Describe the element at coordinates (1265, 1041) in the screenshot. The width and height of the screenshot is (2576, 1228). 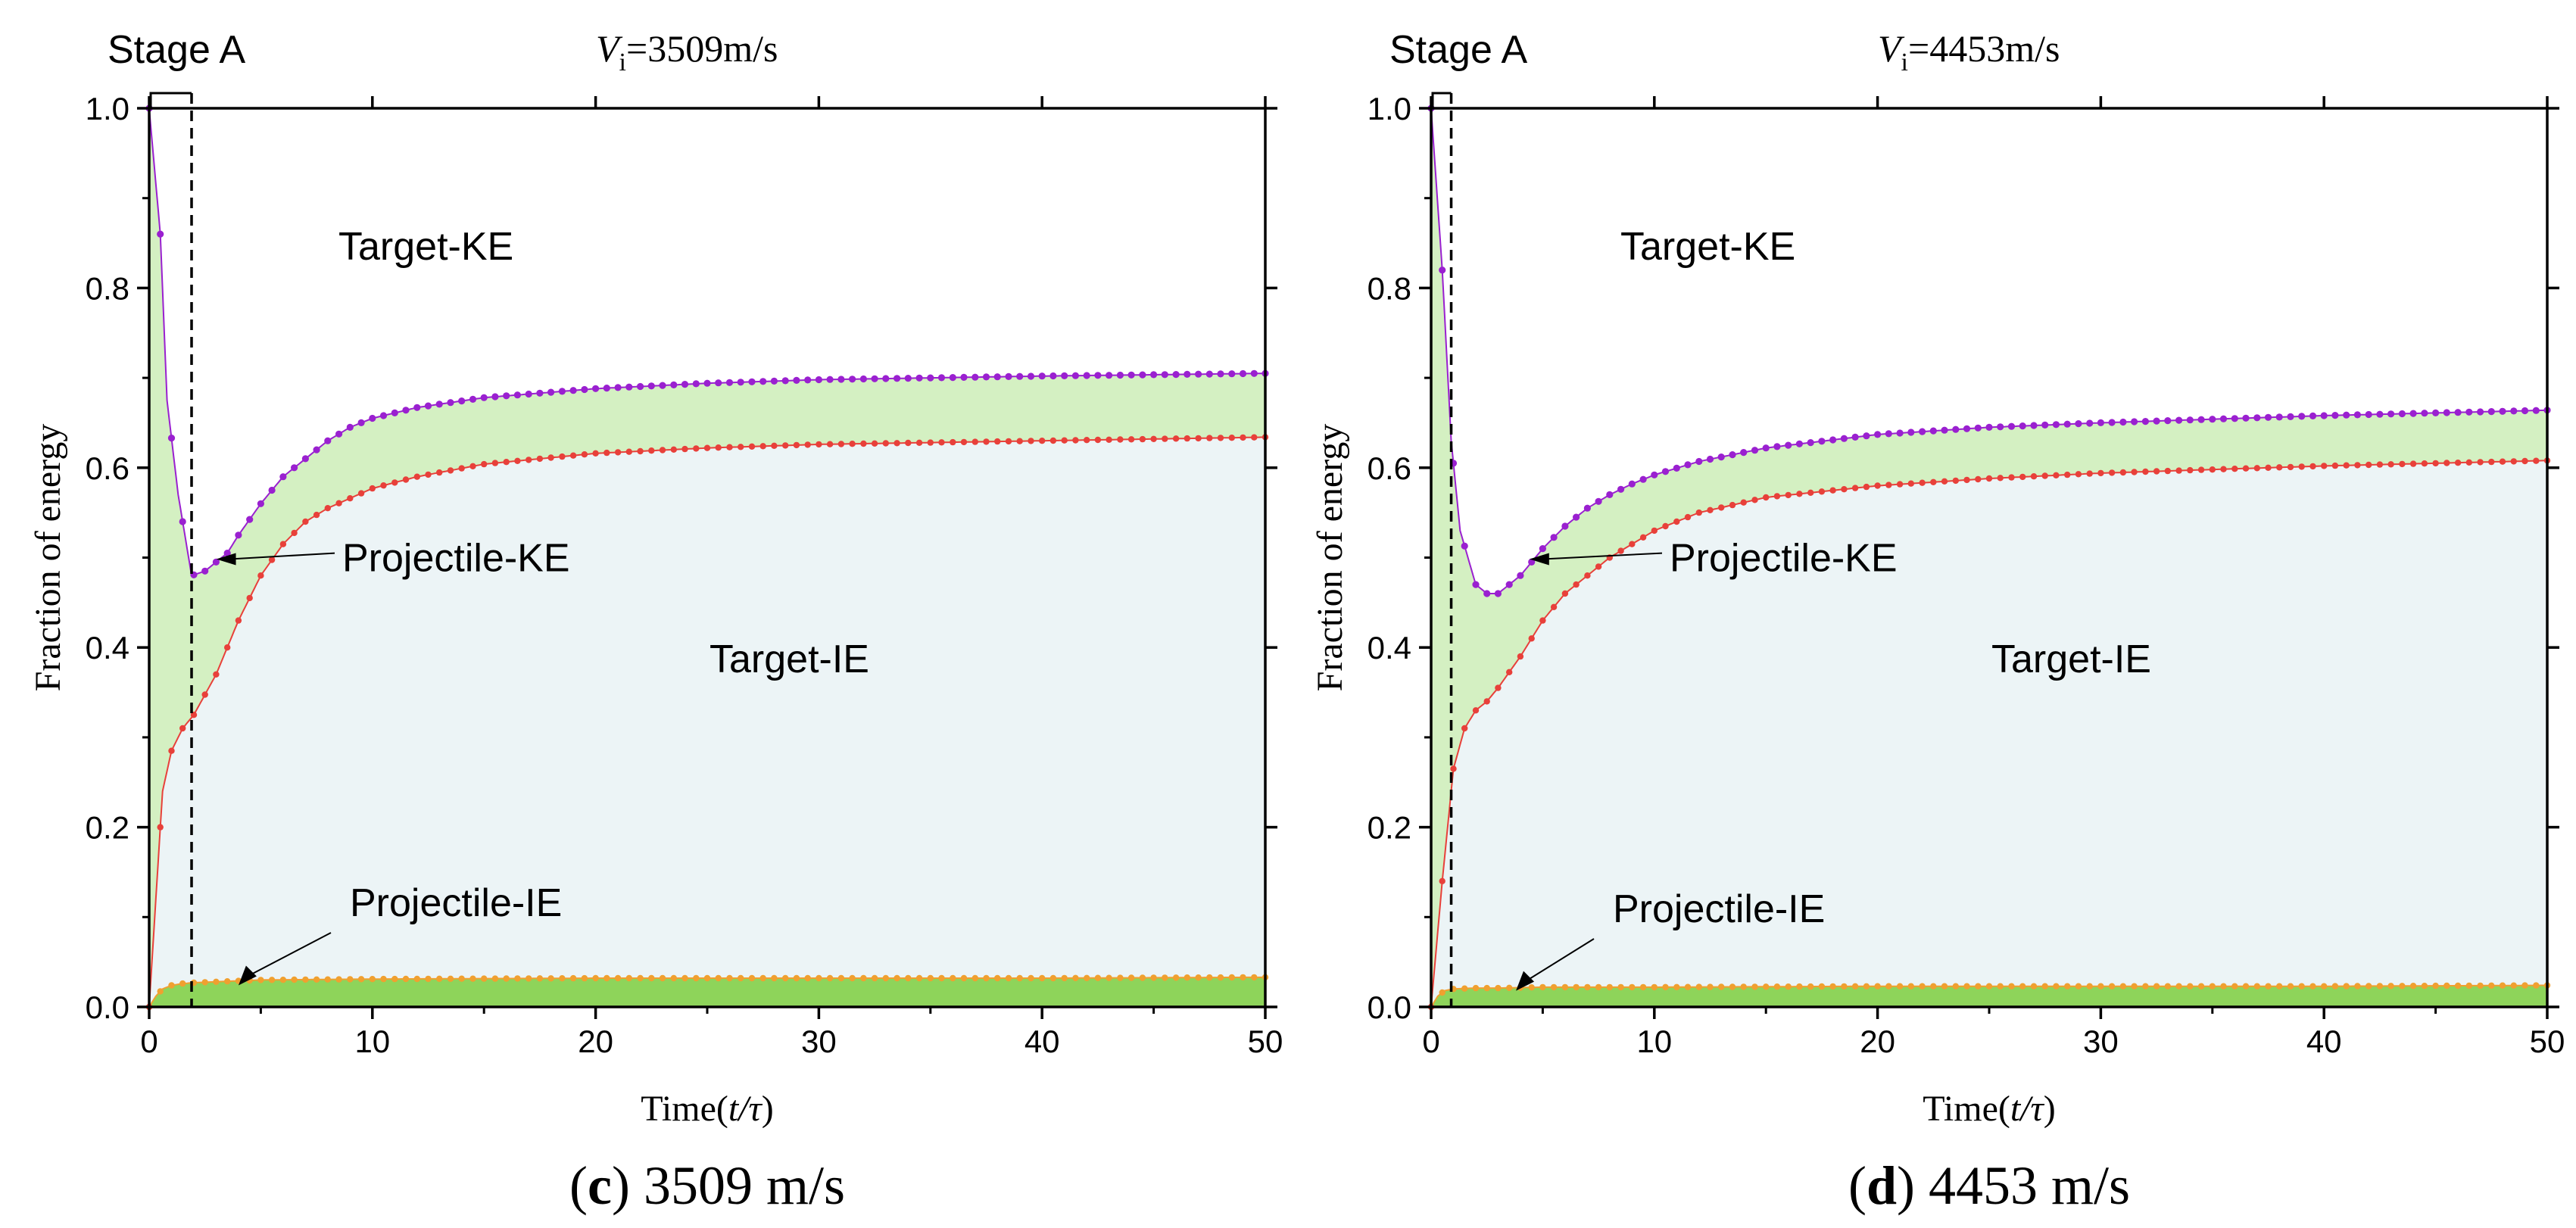
I see `x-tick-label: 50` at that location.